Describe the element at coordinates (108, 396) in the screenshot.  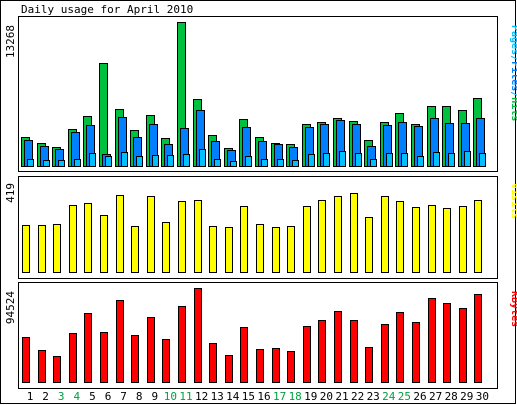
I see `day-label: 6` at that location.